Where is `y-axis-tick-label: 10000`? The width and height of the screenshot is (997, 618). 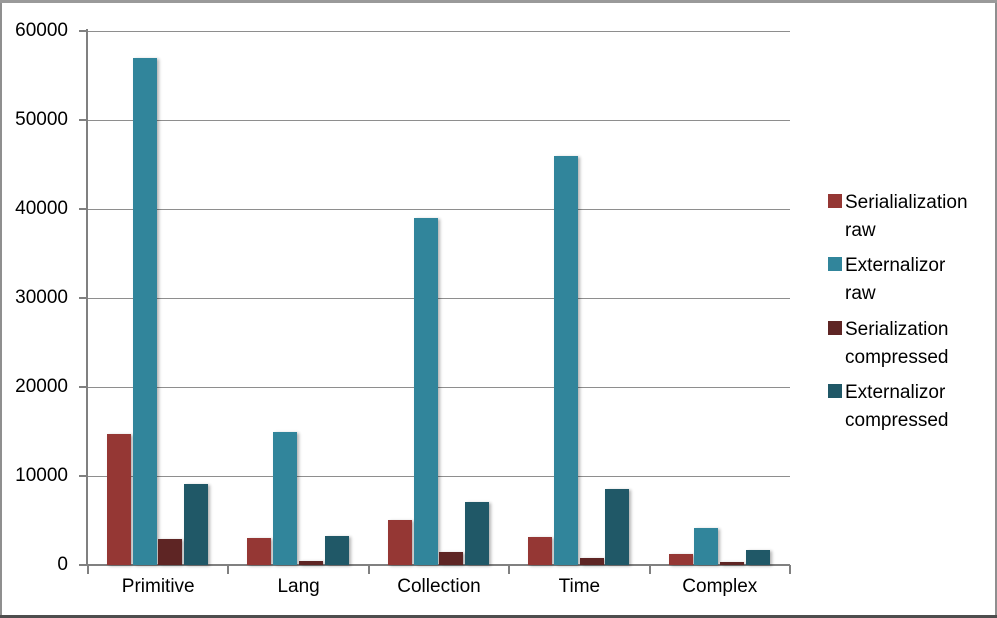
y-axis-tick-label: 10000 is located at coordinates (41, 475).